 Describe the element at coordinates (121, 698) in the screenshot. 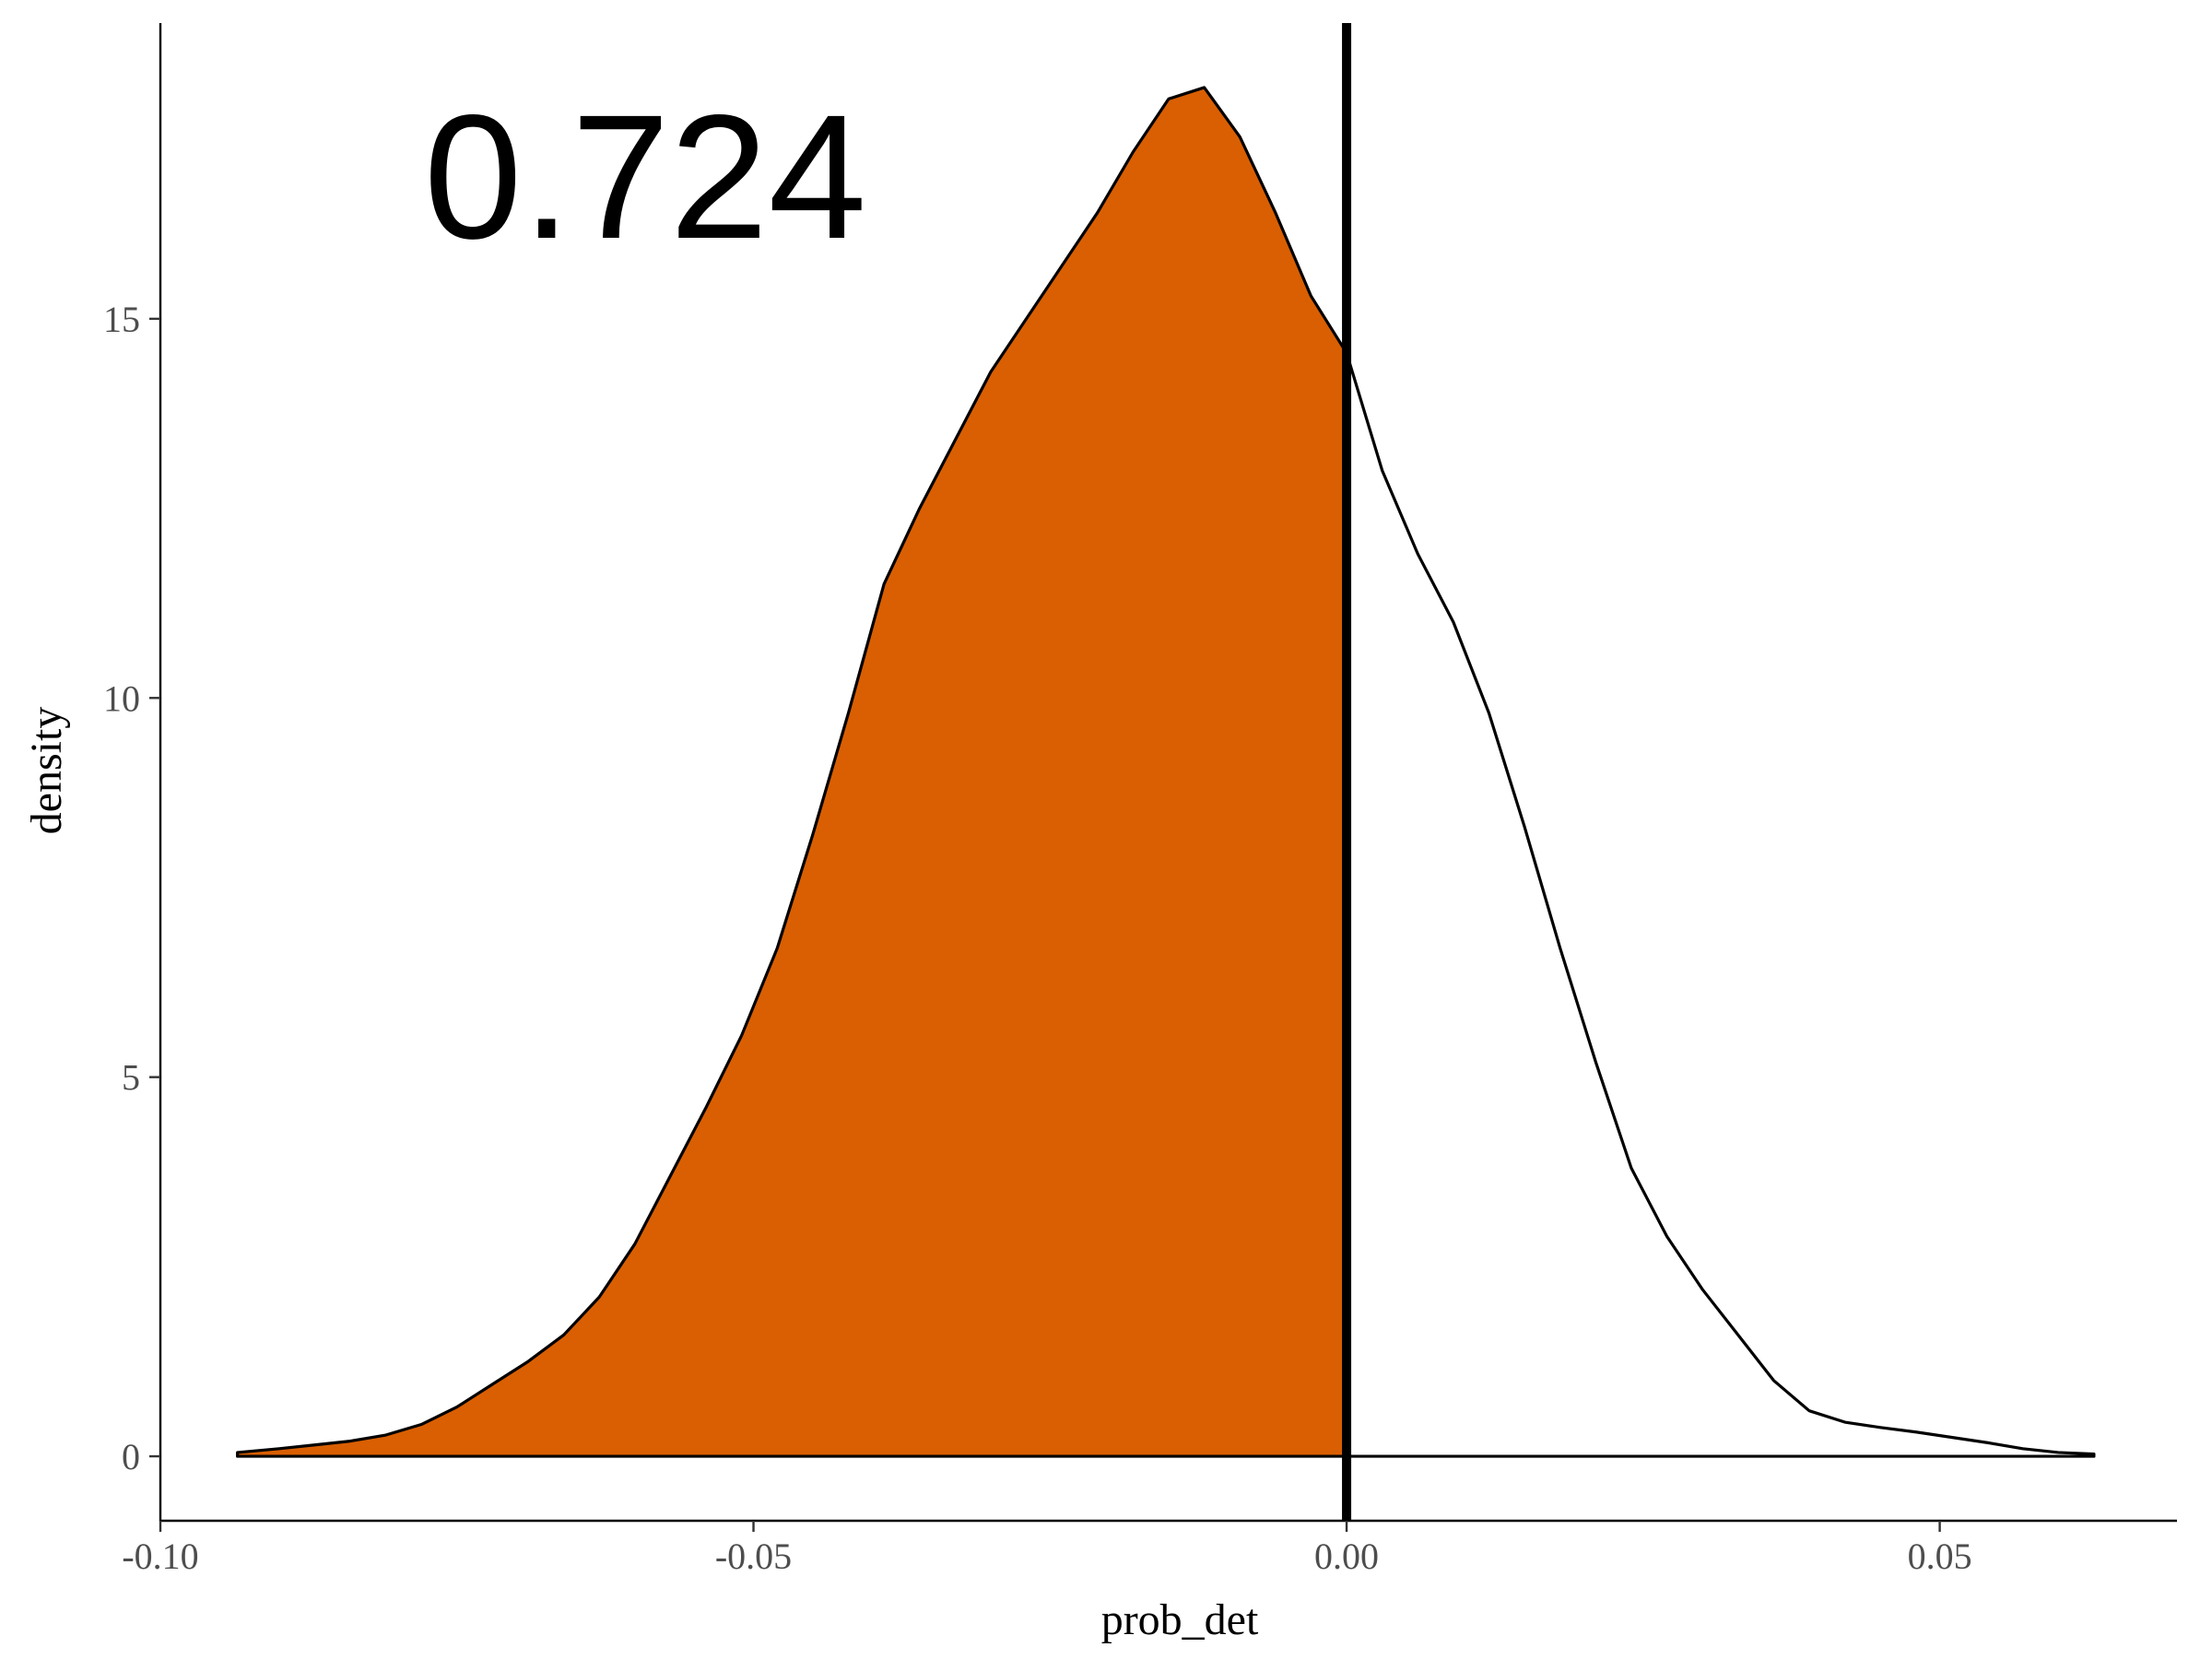

I see `y-tick-label: 10` at that location.